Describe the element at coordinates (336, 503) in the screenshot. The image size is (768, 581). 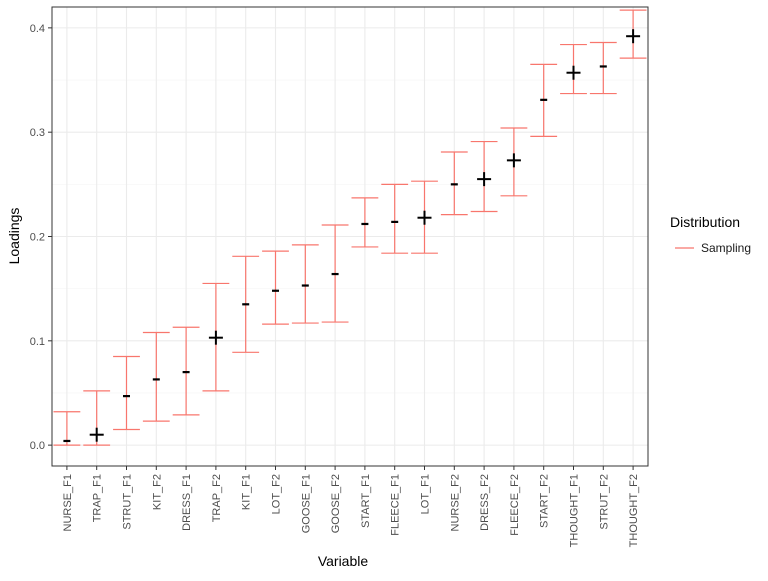
I see `x-tick-label: GOOSE_F2` at that location.